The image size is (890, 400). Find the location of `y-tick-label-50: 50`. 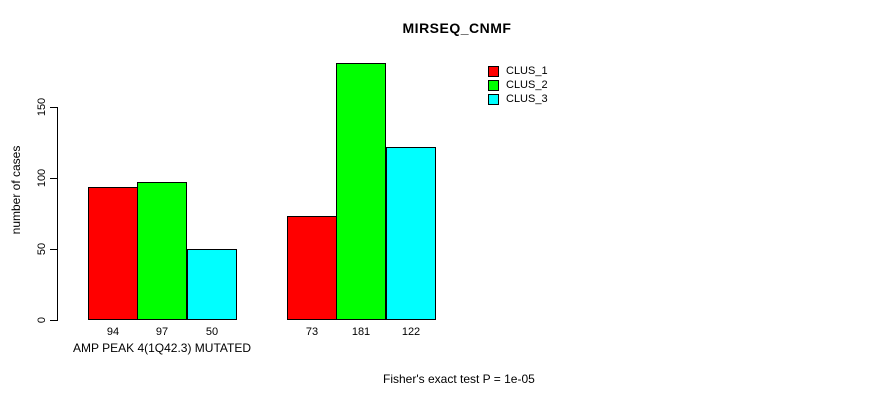

y-tick-label-50: 50 is located at coordinates (42, 249).